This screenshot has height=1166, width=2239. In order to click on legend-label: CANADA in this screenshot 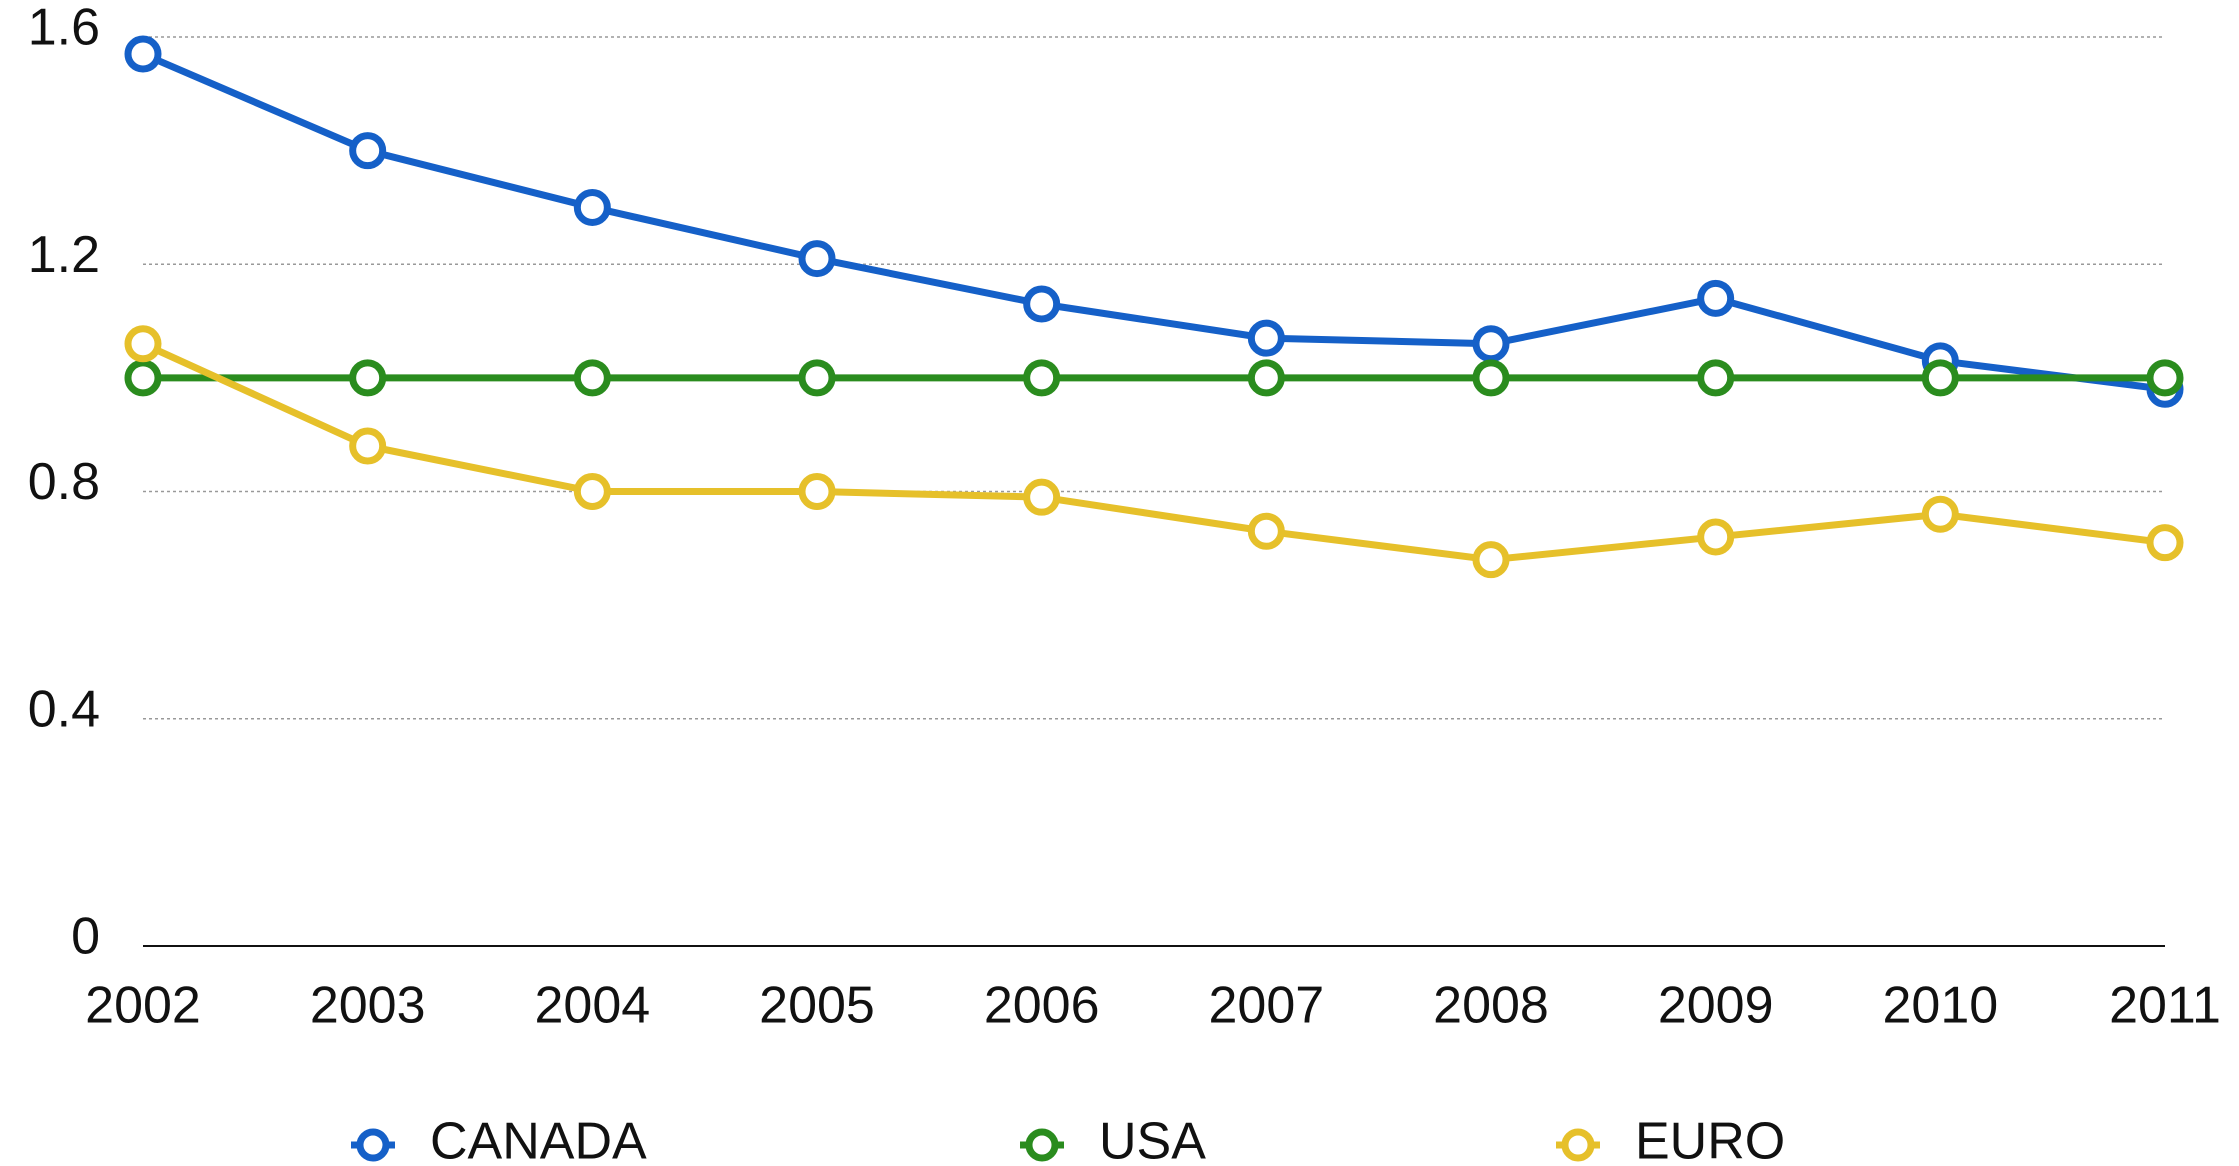, I will do `click(538, 1139)`.